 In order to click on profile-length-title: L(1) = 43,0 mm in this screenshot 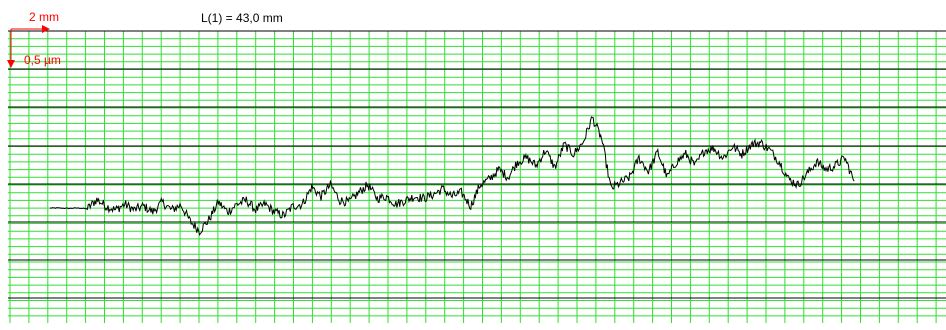, I will do `click(242, 18)`.